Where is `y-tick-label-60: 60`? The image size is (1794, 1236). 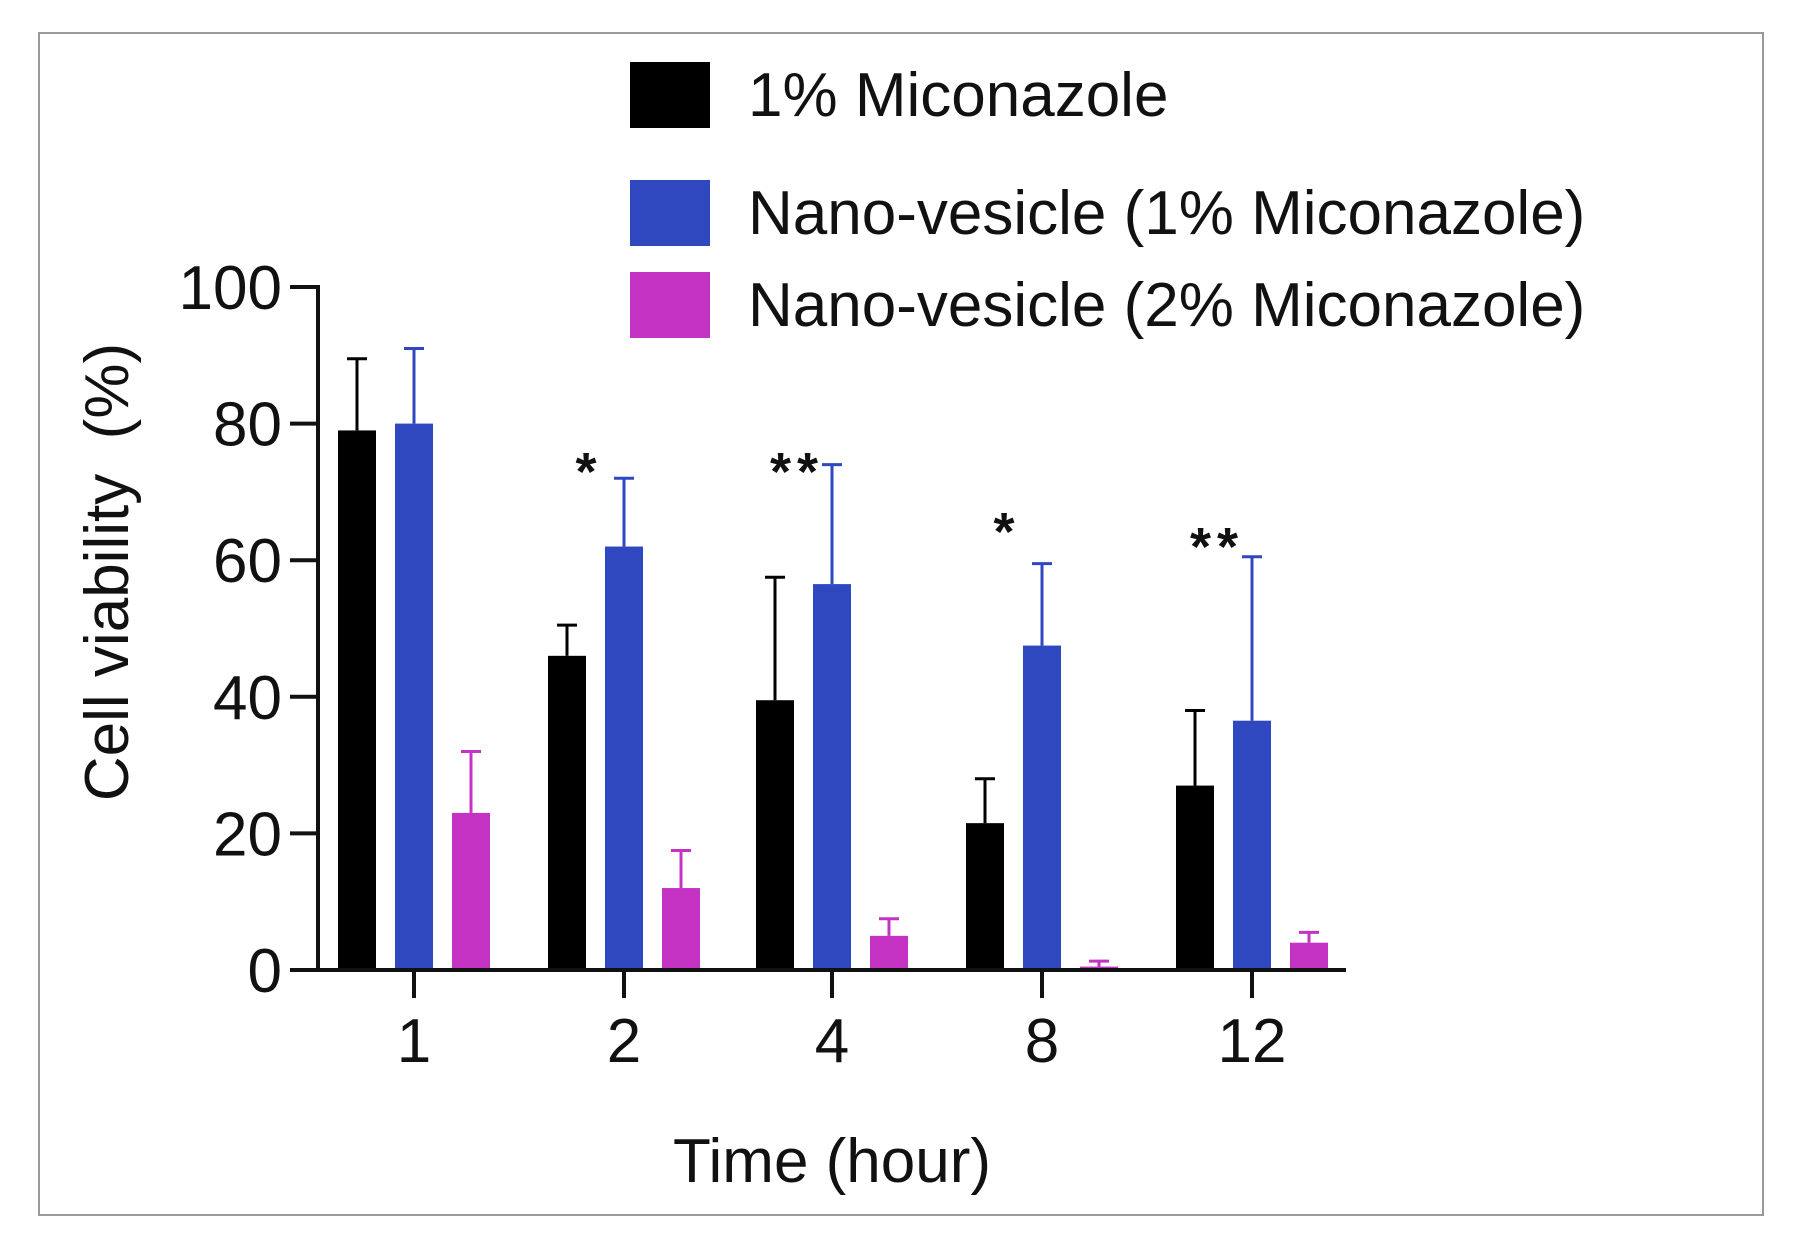 y-tick-label-60: 60 is located at coordinates (247, 561).